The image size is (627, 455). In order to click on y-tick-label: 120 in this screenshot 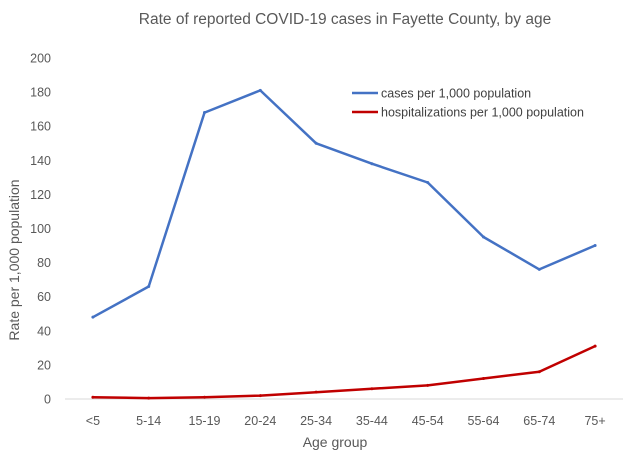, I will do `click(40, 195)`.